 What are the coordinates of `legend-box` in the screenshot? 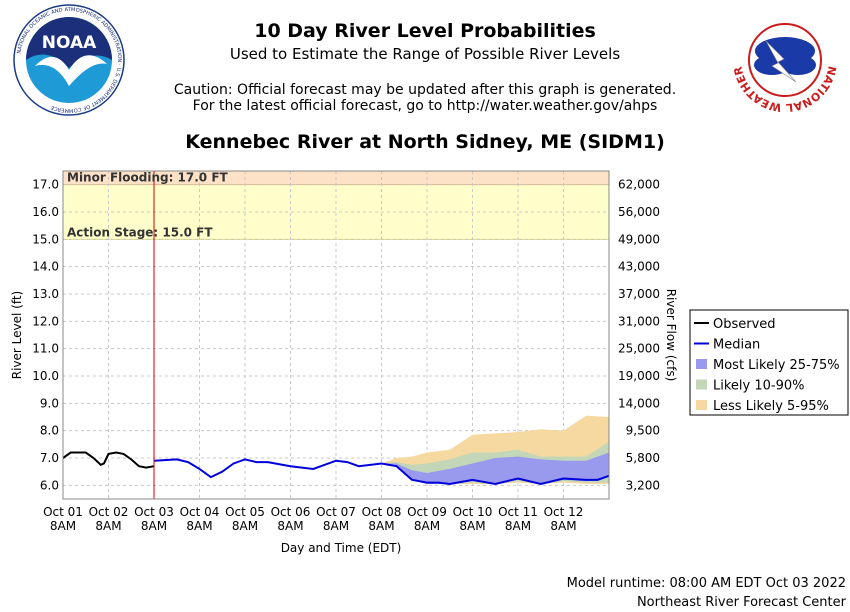 It's located at (769, 362).